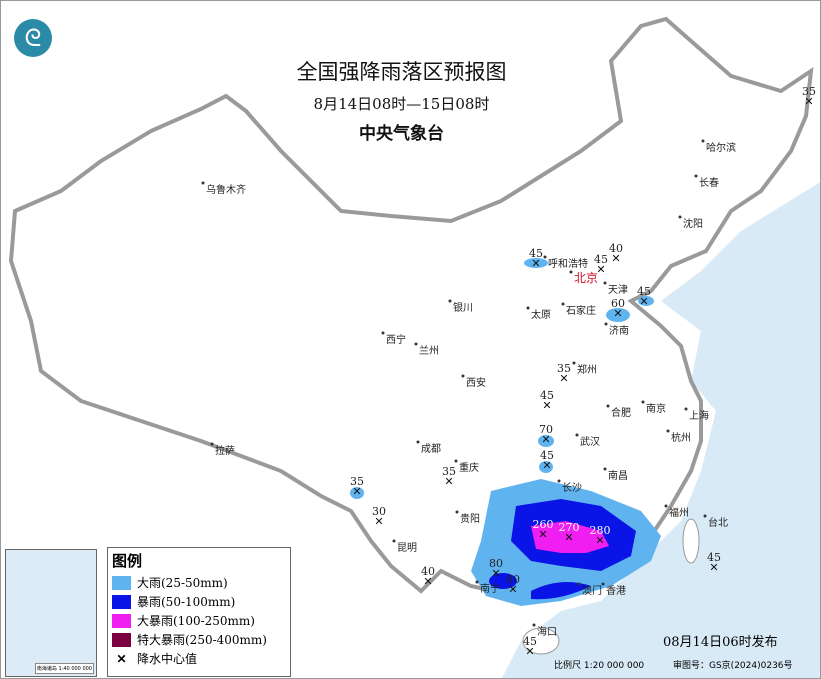  What do you see at coordinates (127, 561) in the screenshot?
I see `legend-title: 图例` at bounding box center [127, 561].